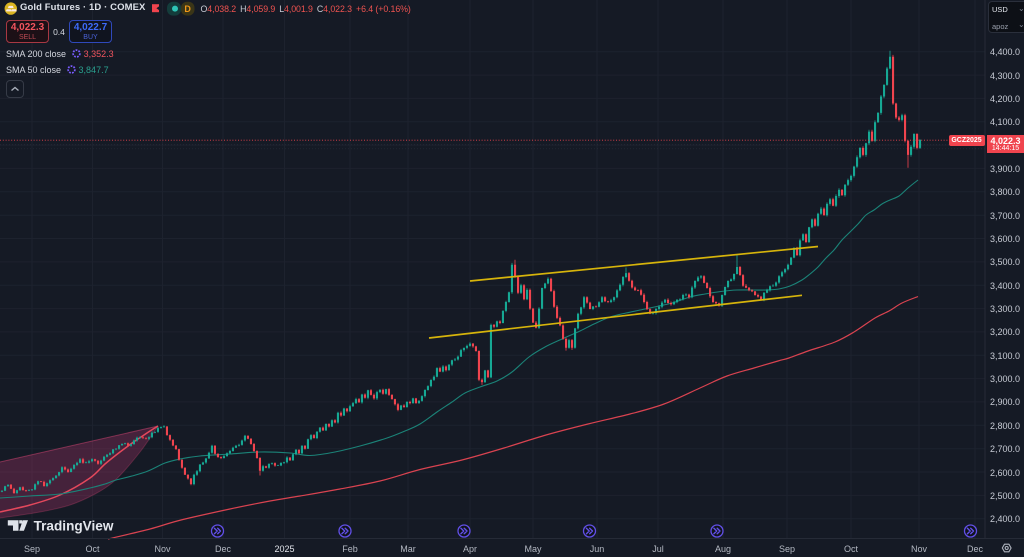 This screenshot has width=1024, height=557. What do you see at coordinates (74, 526) in the screenshot?
I see `svg-text: TradingView` at bounding box center [74, 526].